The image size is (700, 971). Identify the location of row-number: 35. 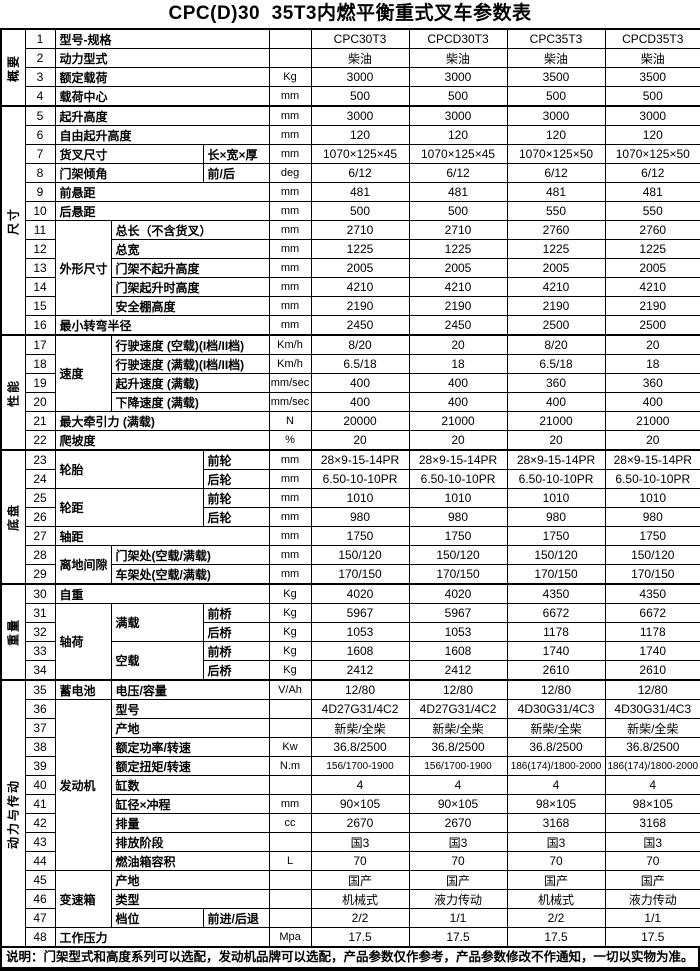
(40, 689).